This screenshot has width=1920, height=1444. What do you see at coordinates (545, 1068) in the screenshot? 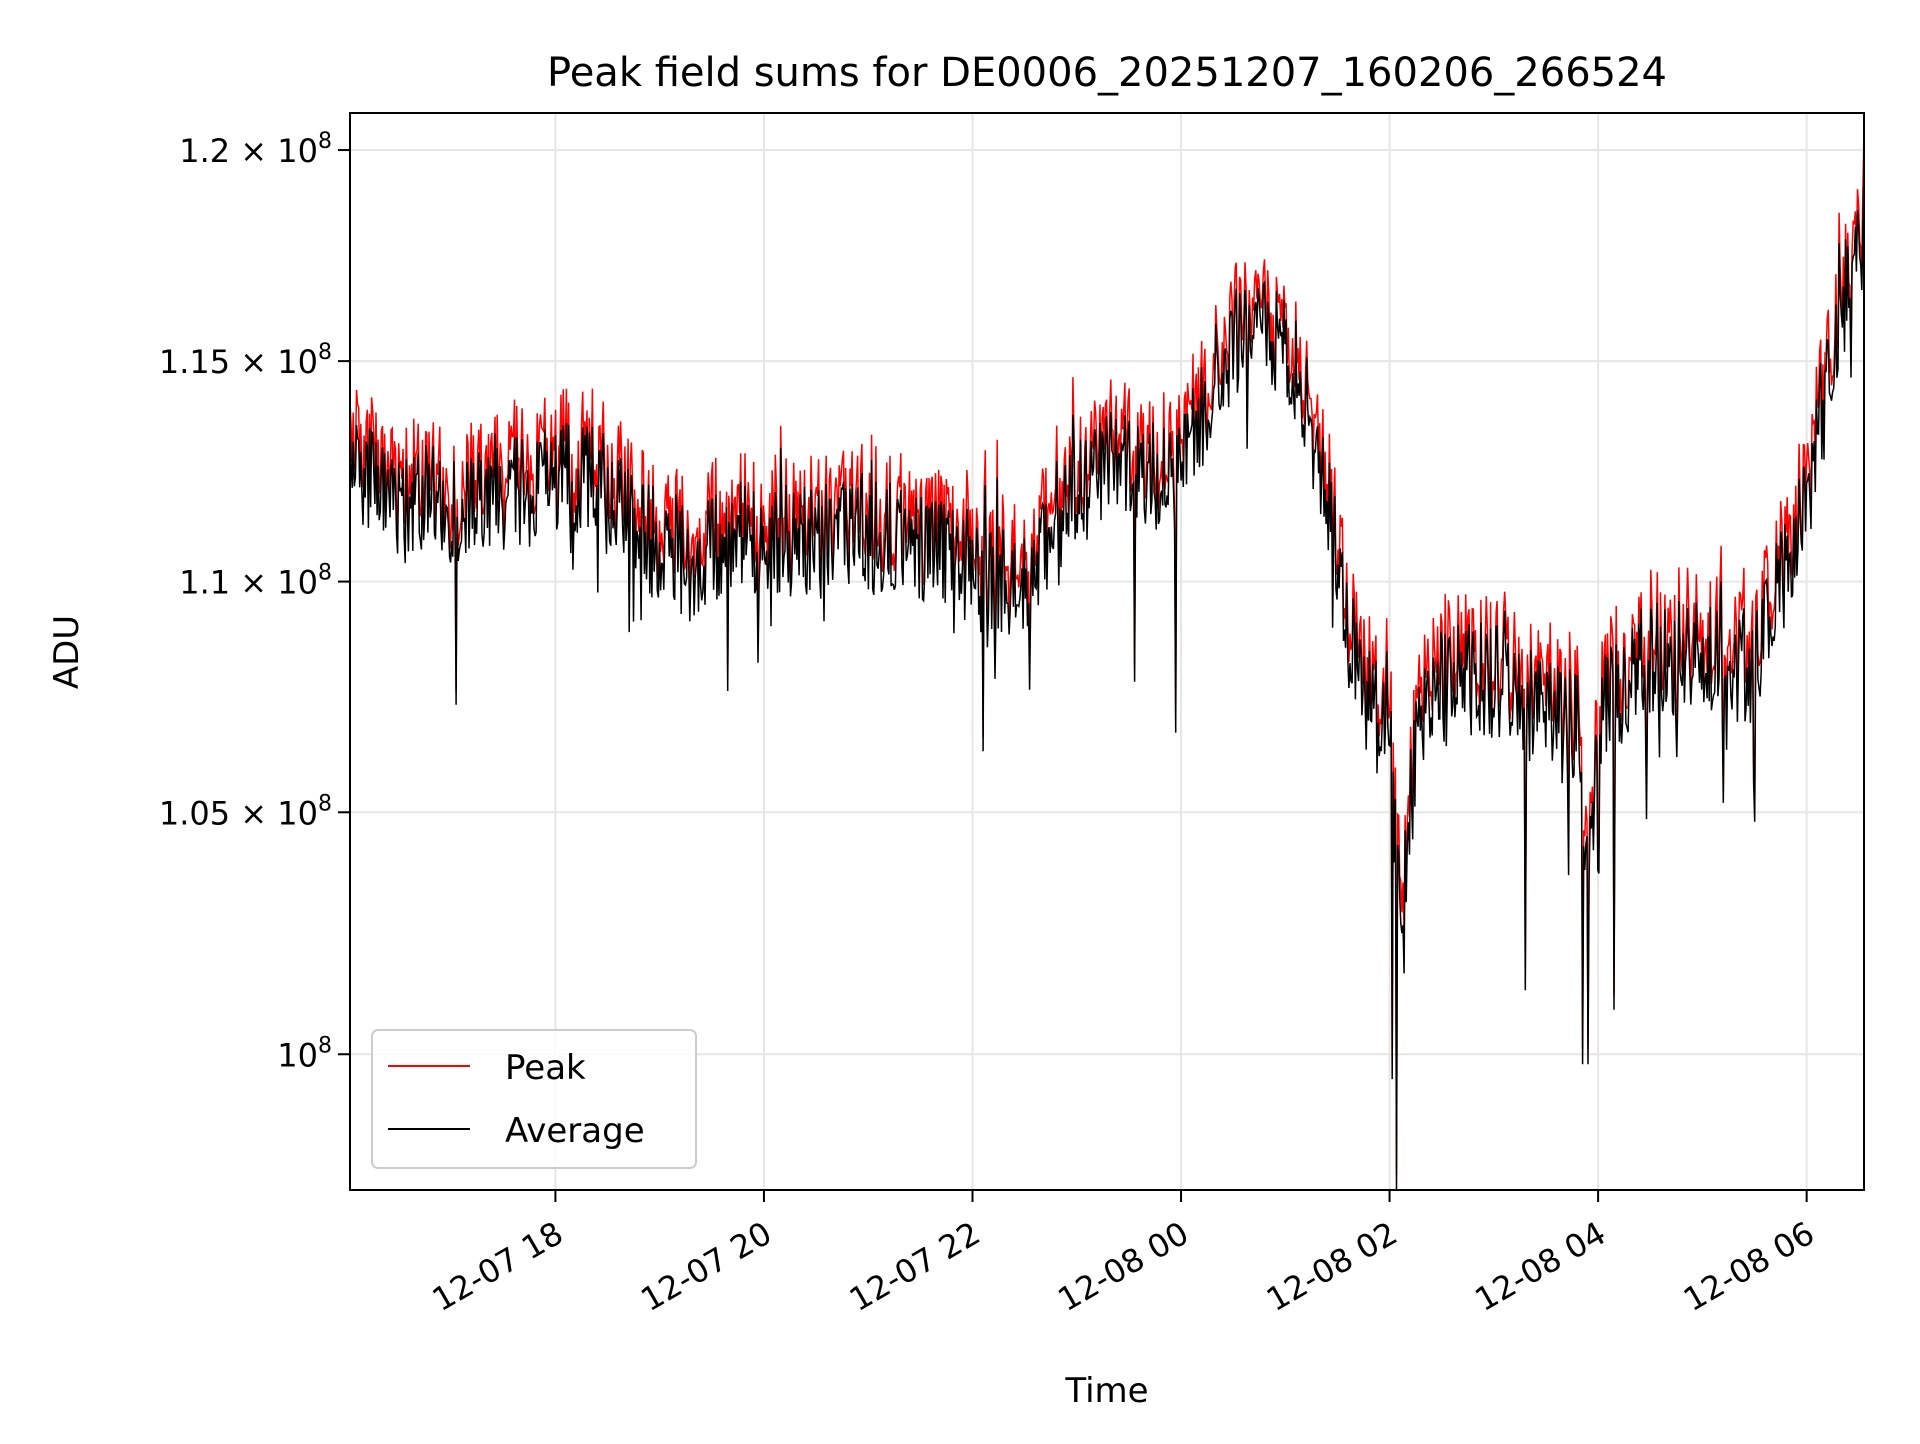
I see `legend-peak-label: Peak` at bounding box center [545, 1068].